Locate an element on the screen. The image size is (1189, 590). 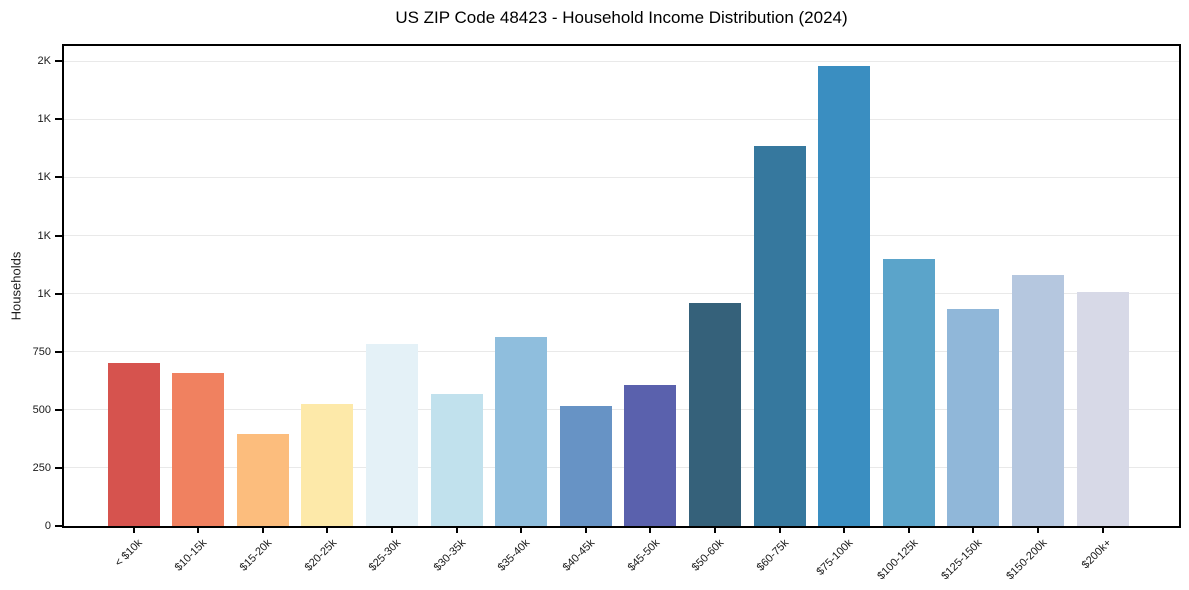
x-tick-label: $200k+ is located at coordinates (1097, 554).